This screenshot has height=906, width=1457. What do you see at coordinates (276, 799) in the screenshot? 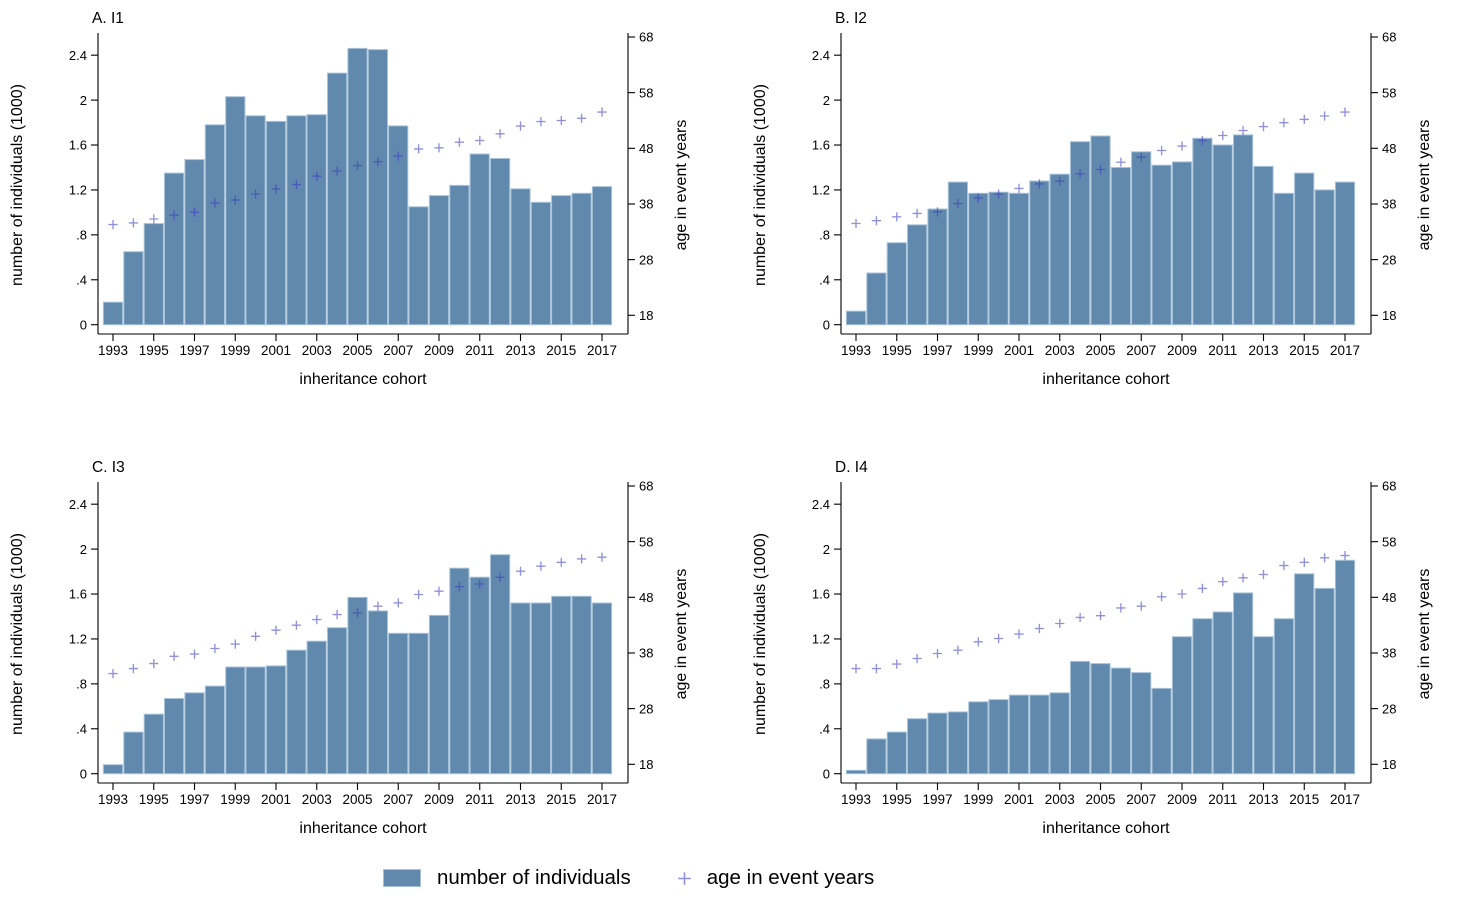
I see `x-tick-label: 2001` at bounding box center [276, 799].